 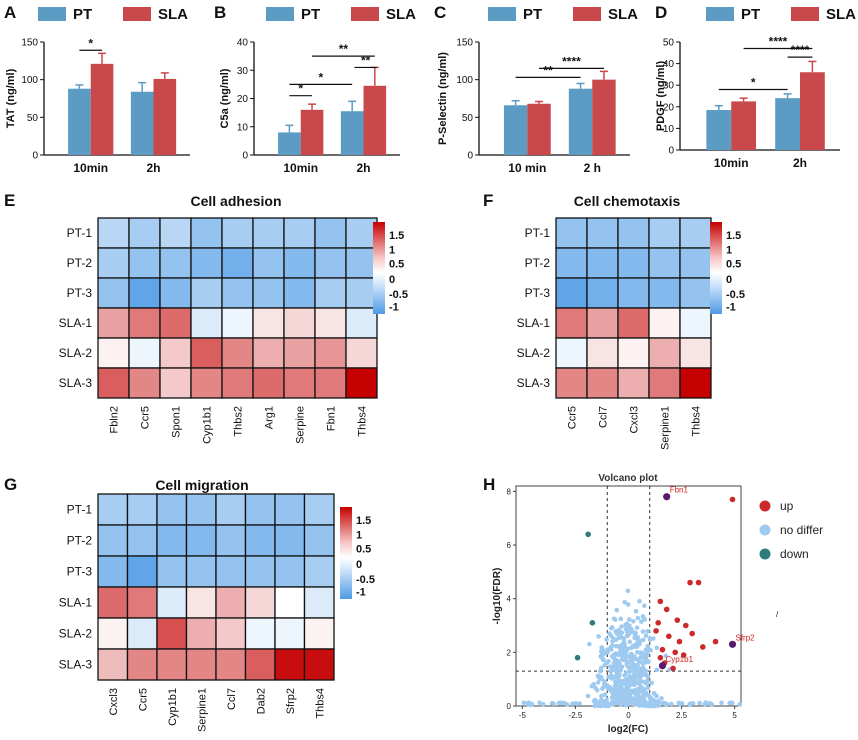 What do you see at coordinates (80, 541) in the screenshot?
I see `heatmap-row-label: PT-2` at bounding box center [80, 541].